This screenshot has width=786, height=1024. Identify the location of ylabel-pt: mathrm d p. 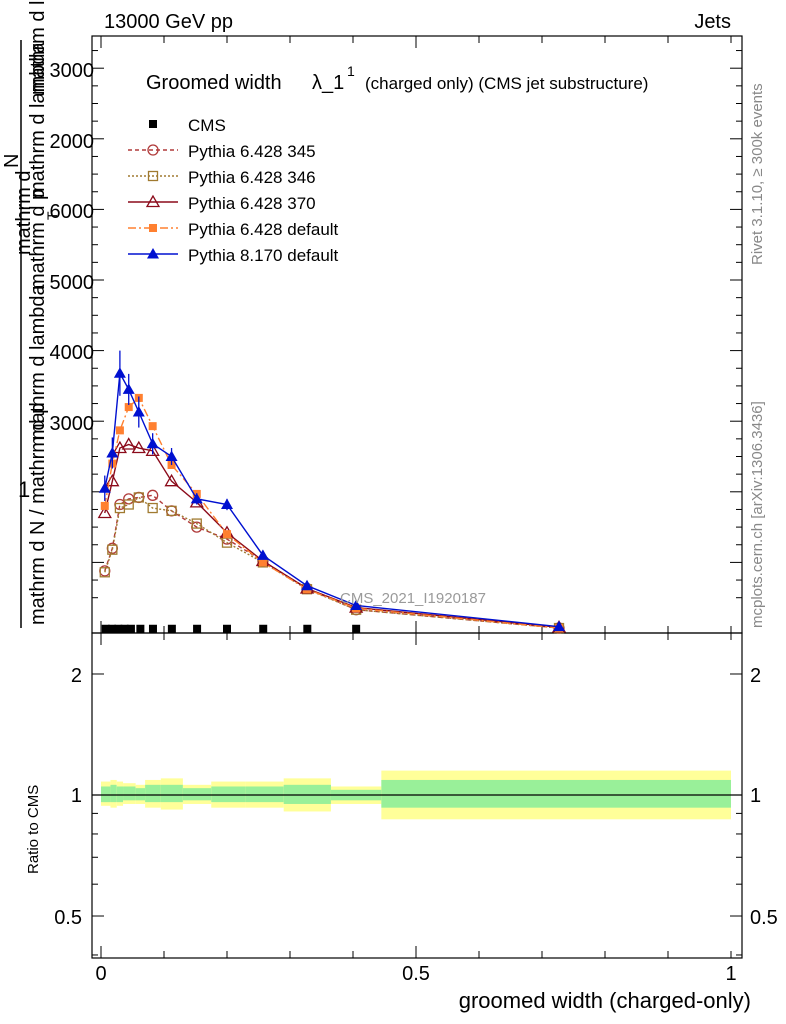
(38, 239).